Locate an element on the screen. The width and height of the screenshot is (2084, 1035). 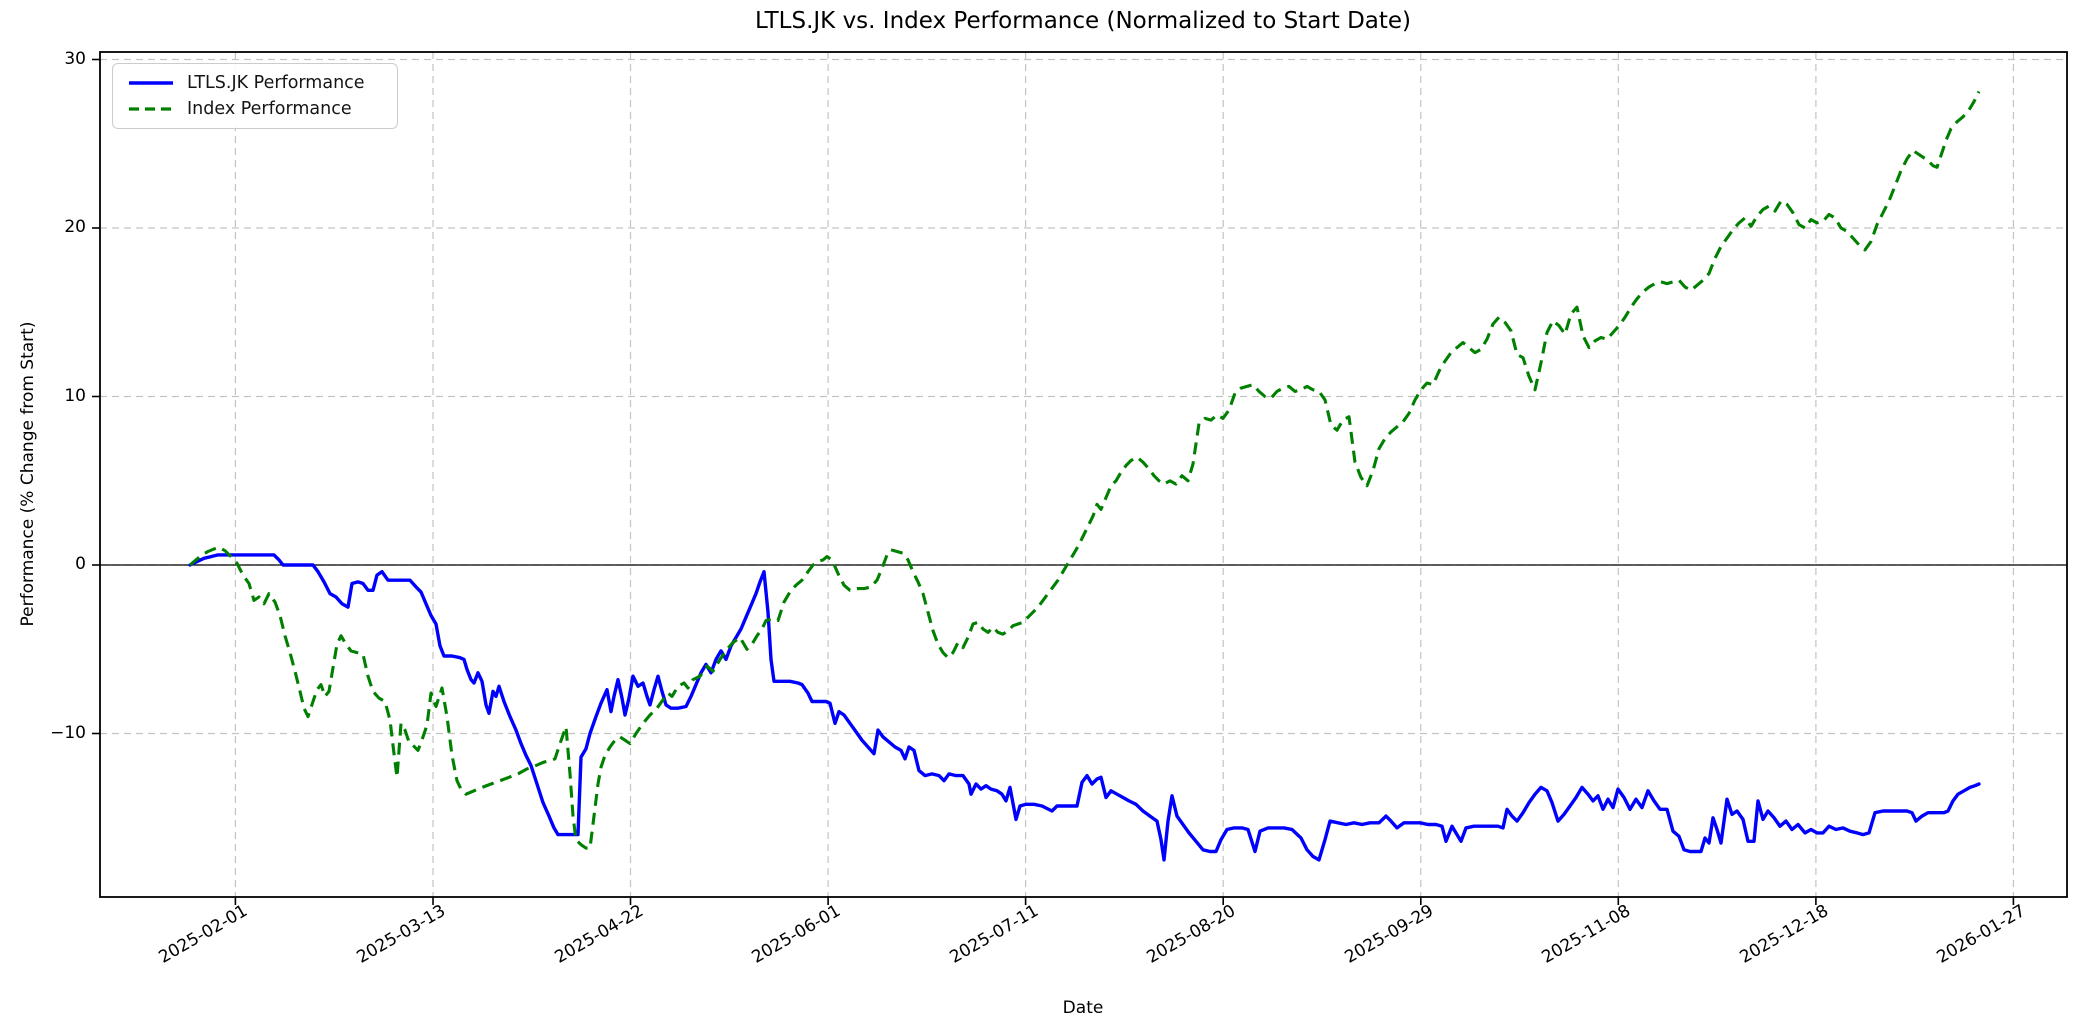
y-tick-label: 30 is located at coordinates (75, 58).